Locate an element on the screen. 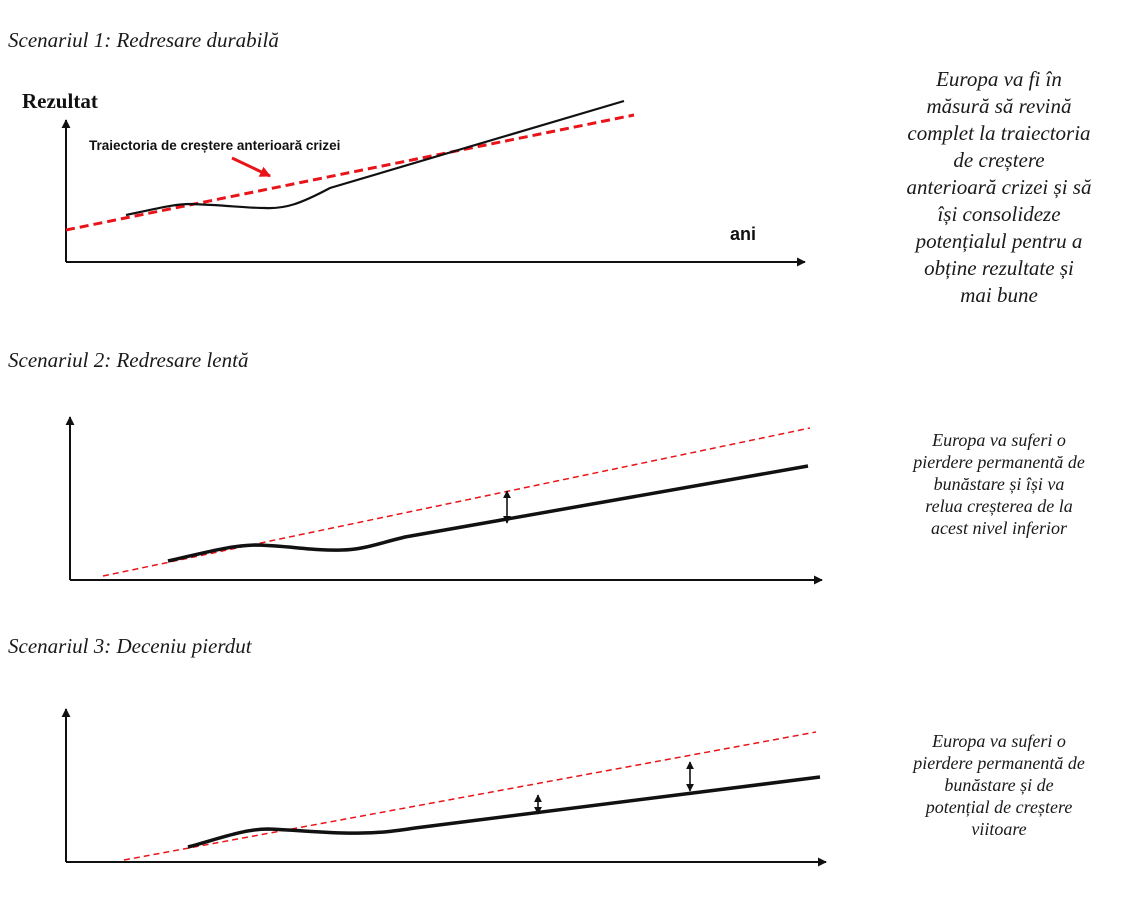  scenario-2-pre-crisis-trend-line is located at coordinates (456, 502).